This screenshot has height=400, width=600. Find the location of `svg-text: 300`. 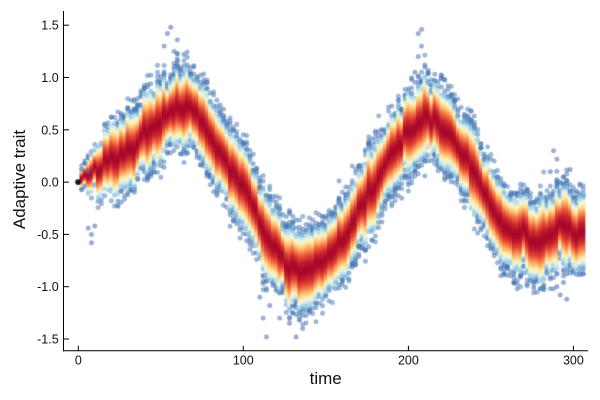

svg-text: 300 is located at coordinates (573, 361).